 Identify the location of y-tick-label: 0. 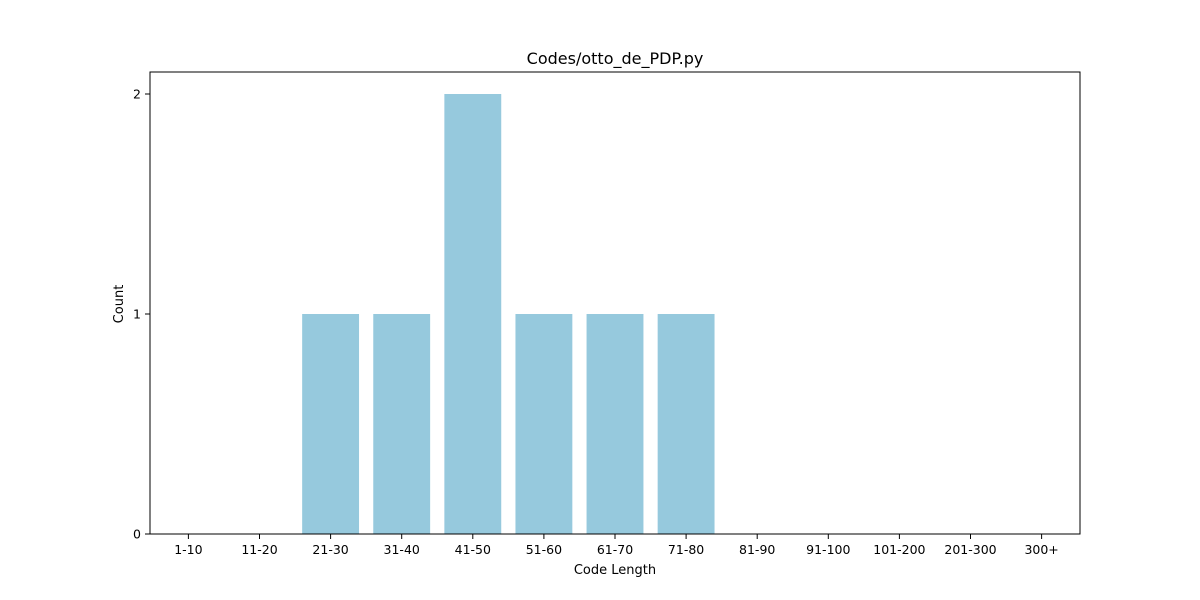
(137, 534).